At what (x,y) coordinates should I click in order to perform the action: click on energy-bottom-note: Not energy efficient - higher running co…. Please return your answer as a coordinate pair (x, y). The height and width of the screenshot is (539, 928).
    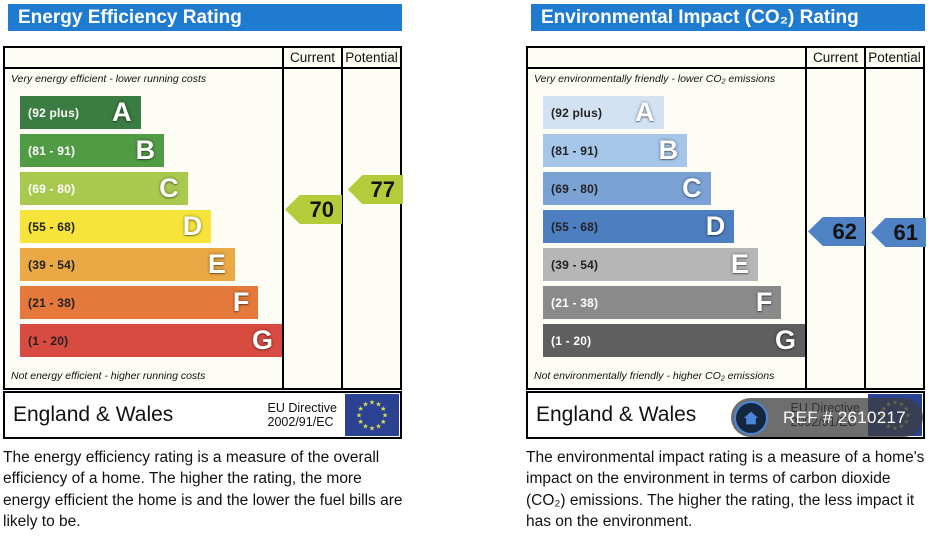
    Looking at the image, I should click on (108, 376).